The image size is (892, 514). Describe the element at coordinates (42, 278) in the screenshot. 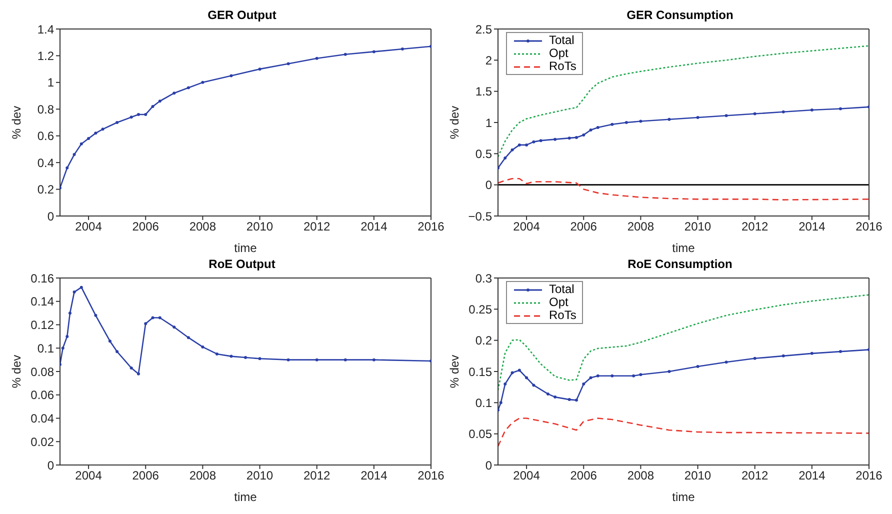

I see `y-tick-label: 0.16` at that location.